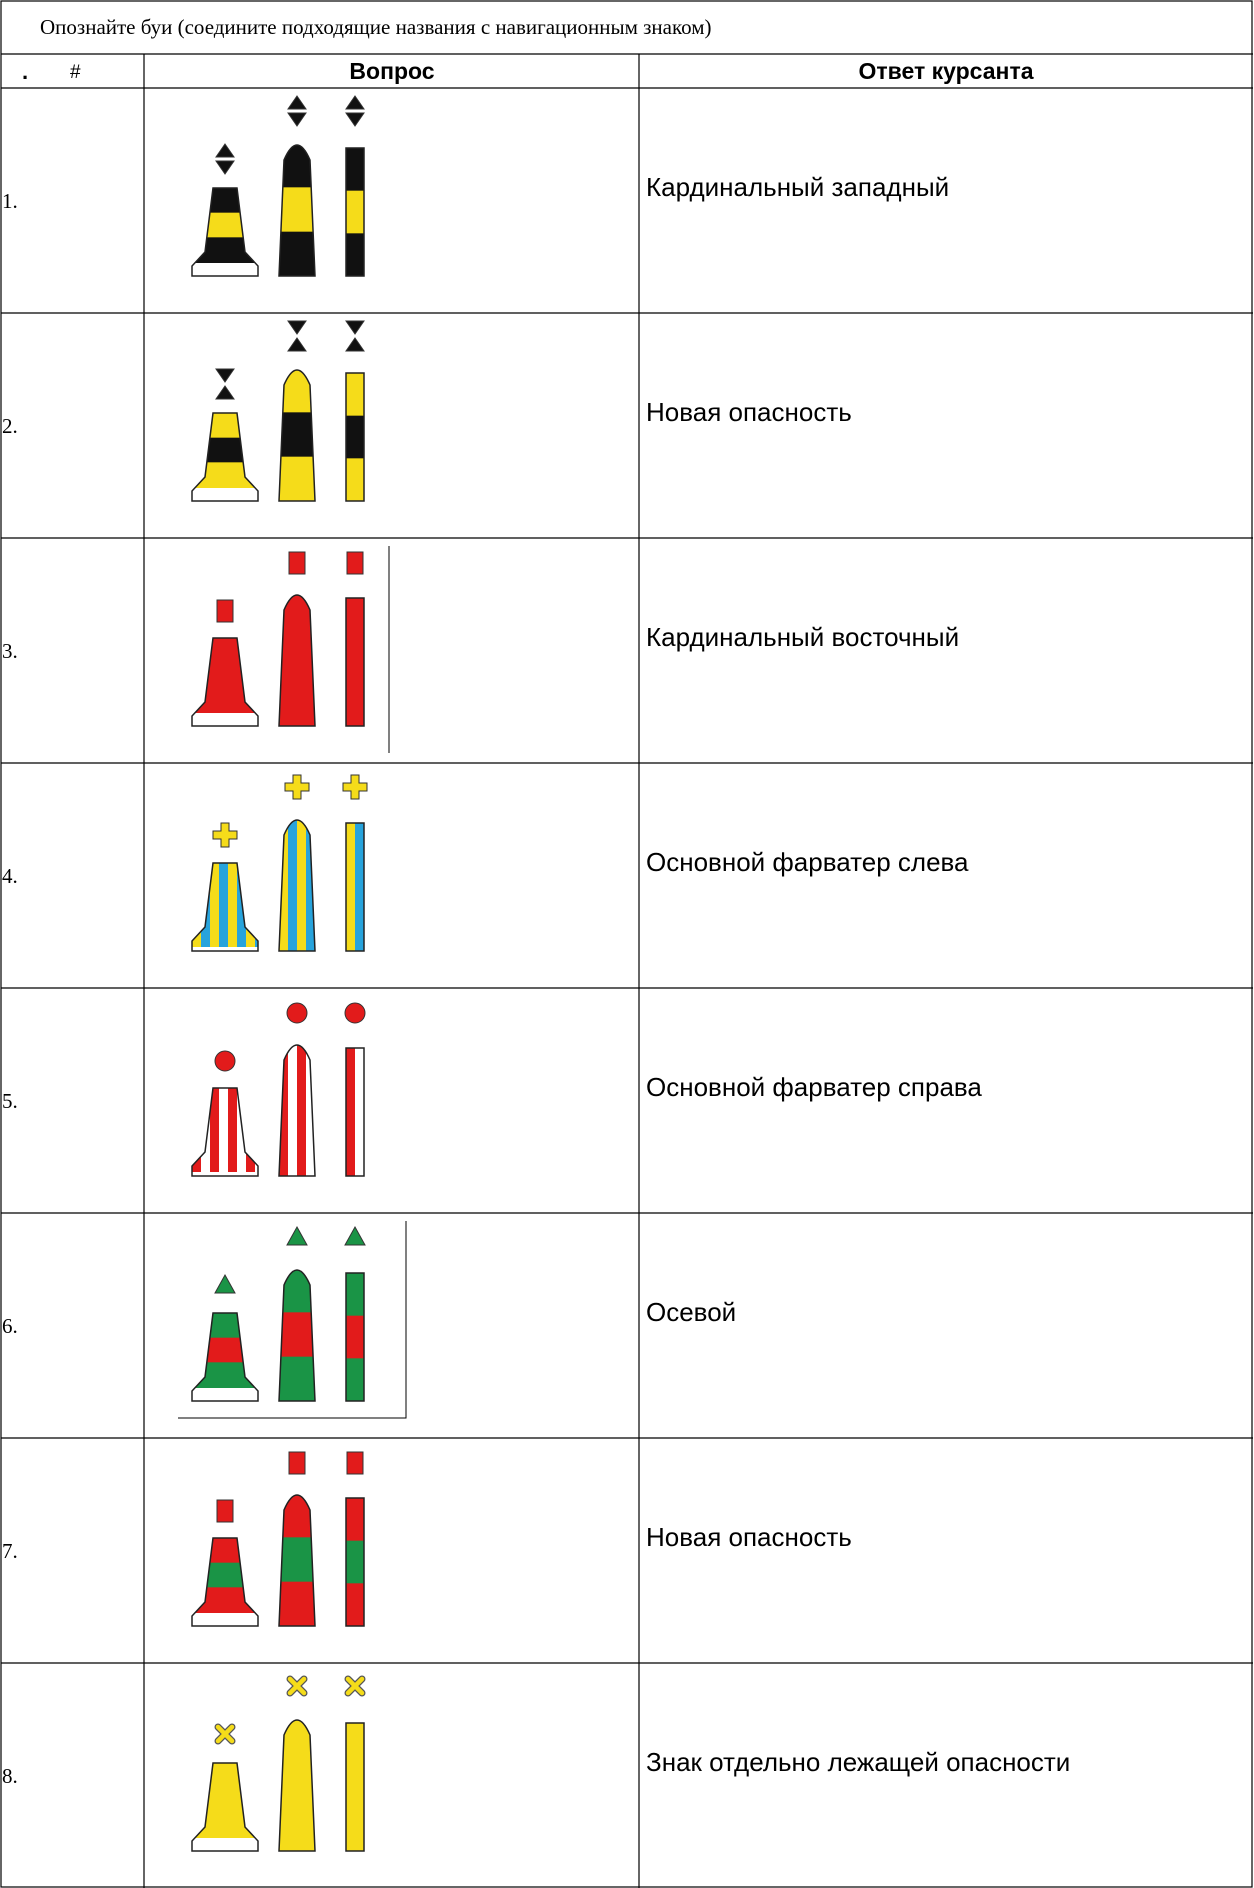 The height and width of the screenshot is (1888, 1254). What do you see at coordinates (75, 72) in the screenshot?
I see `header-number: #` at bounding box center [75, 72].